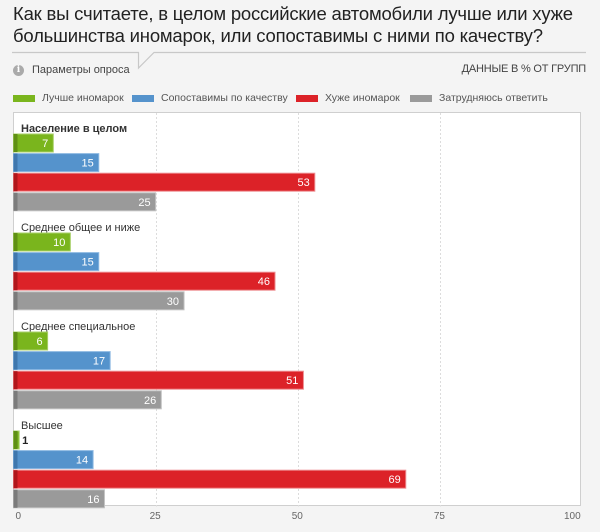  I want to click on value-label: 25, so click(144, 203).